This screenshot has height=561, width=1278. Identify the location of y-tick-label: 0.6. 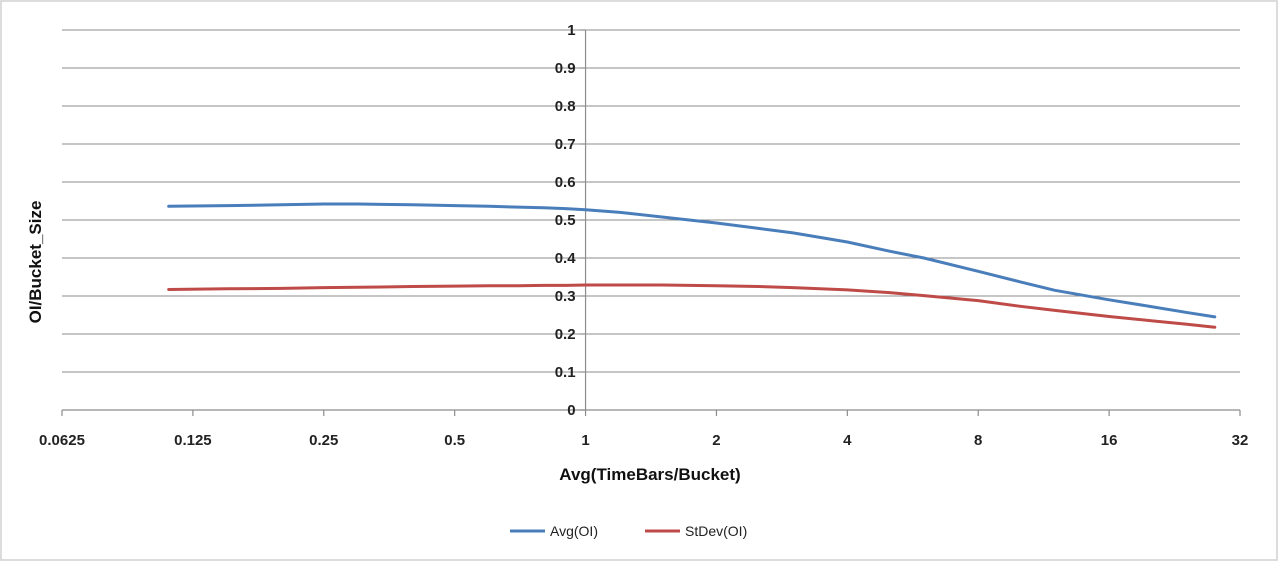
(565, 182).